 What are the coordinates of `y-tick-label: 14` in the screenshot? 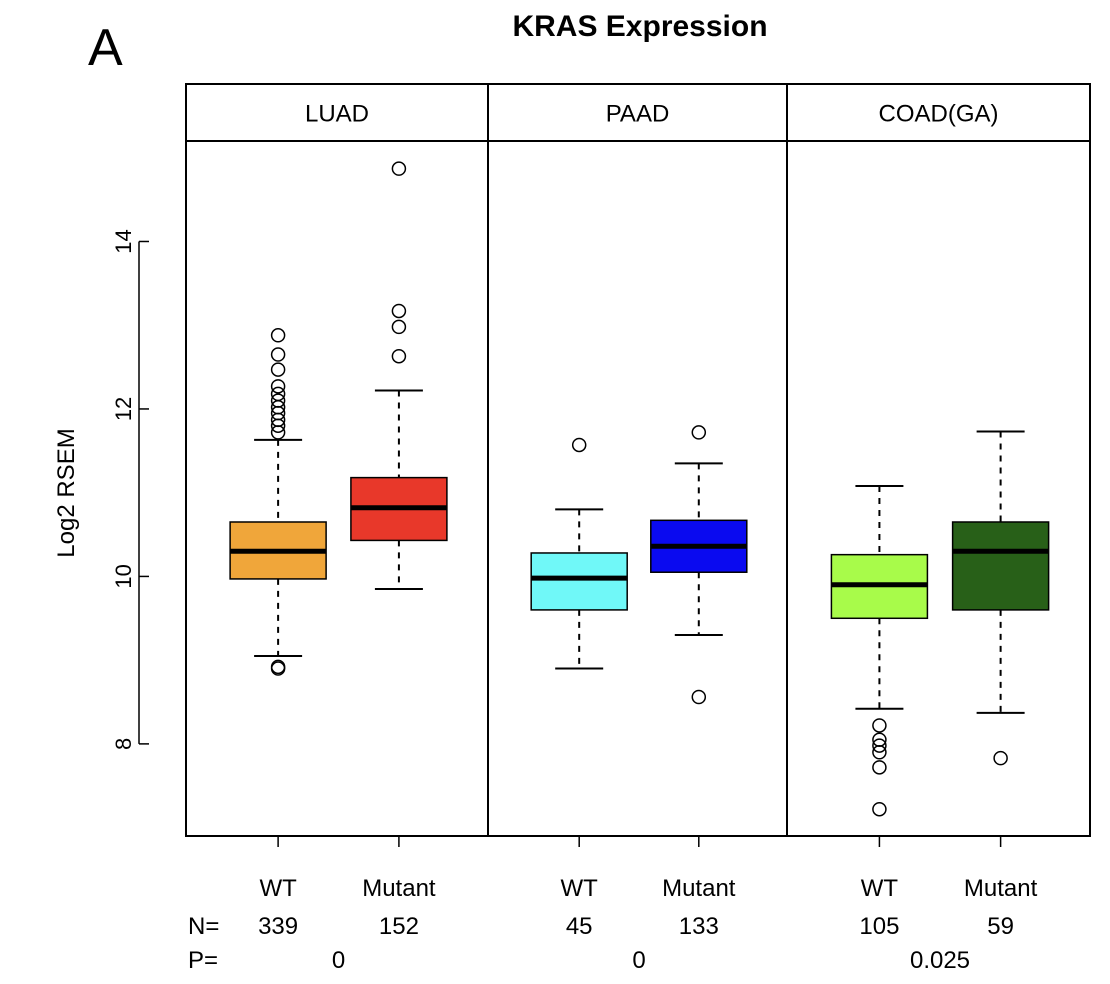 It's located at (123, 241).